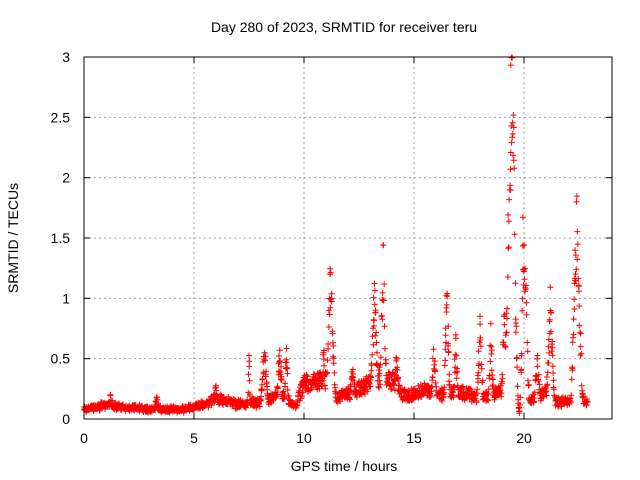  Describe the element at coordinates (61, 238) in the screenshot. I see `y-tick-label: 1.5` at that location.